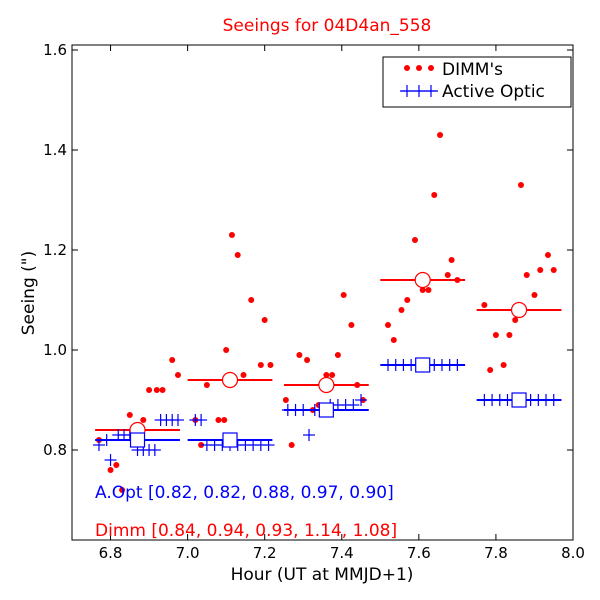 The image size is (600, 600). Describe the element at coordinates (55, 350) in the screenshot. I see `y-tick-label: 1.0` at that location.